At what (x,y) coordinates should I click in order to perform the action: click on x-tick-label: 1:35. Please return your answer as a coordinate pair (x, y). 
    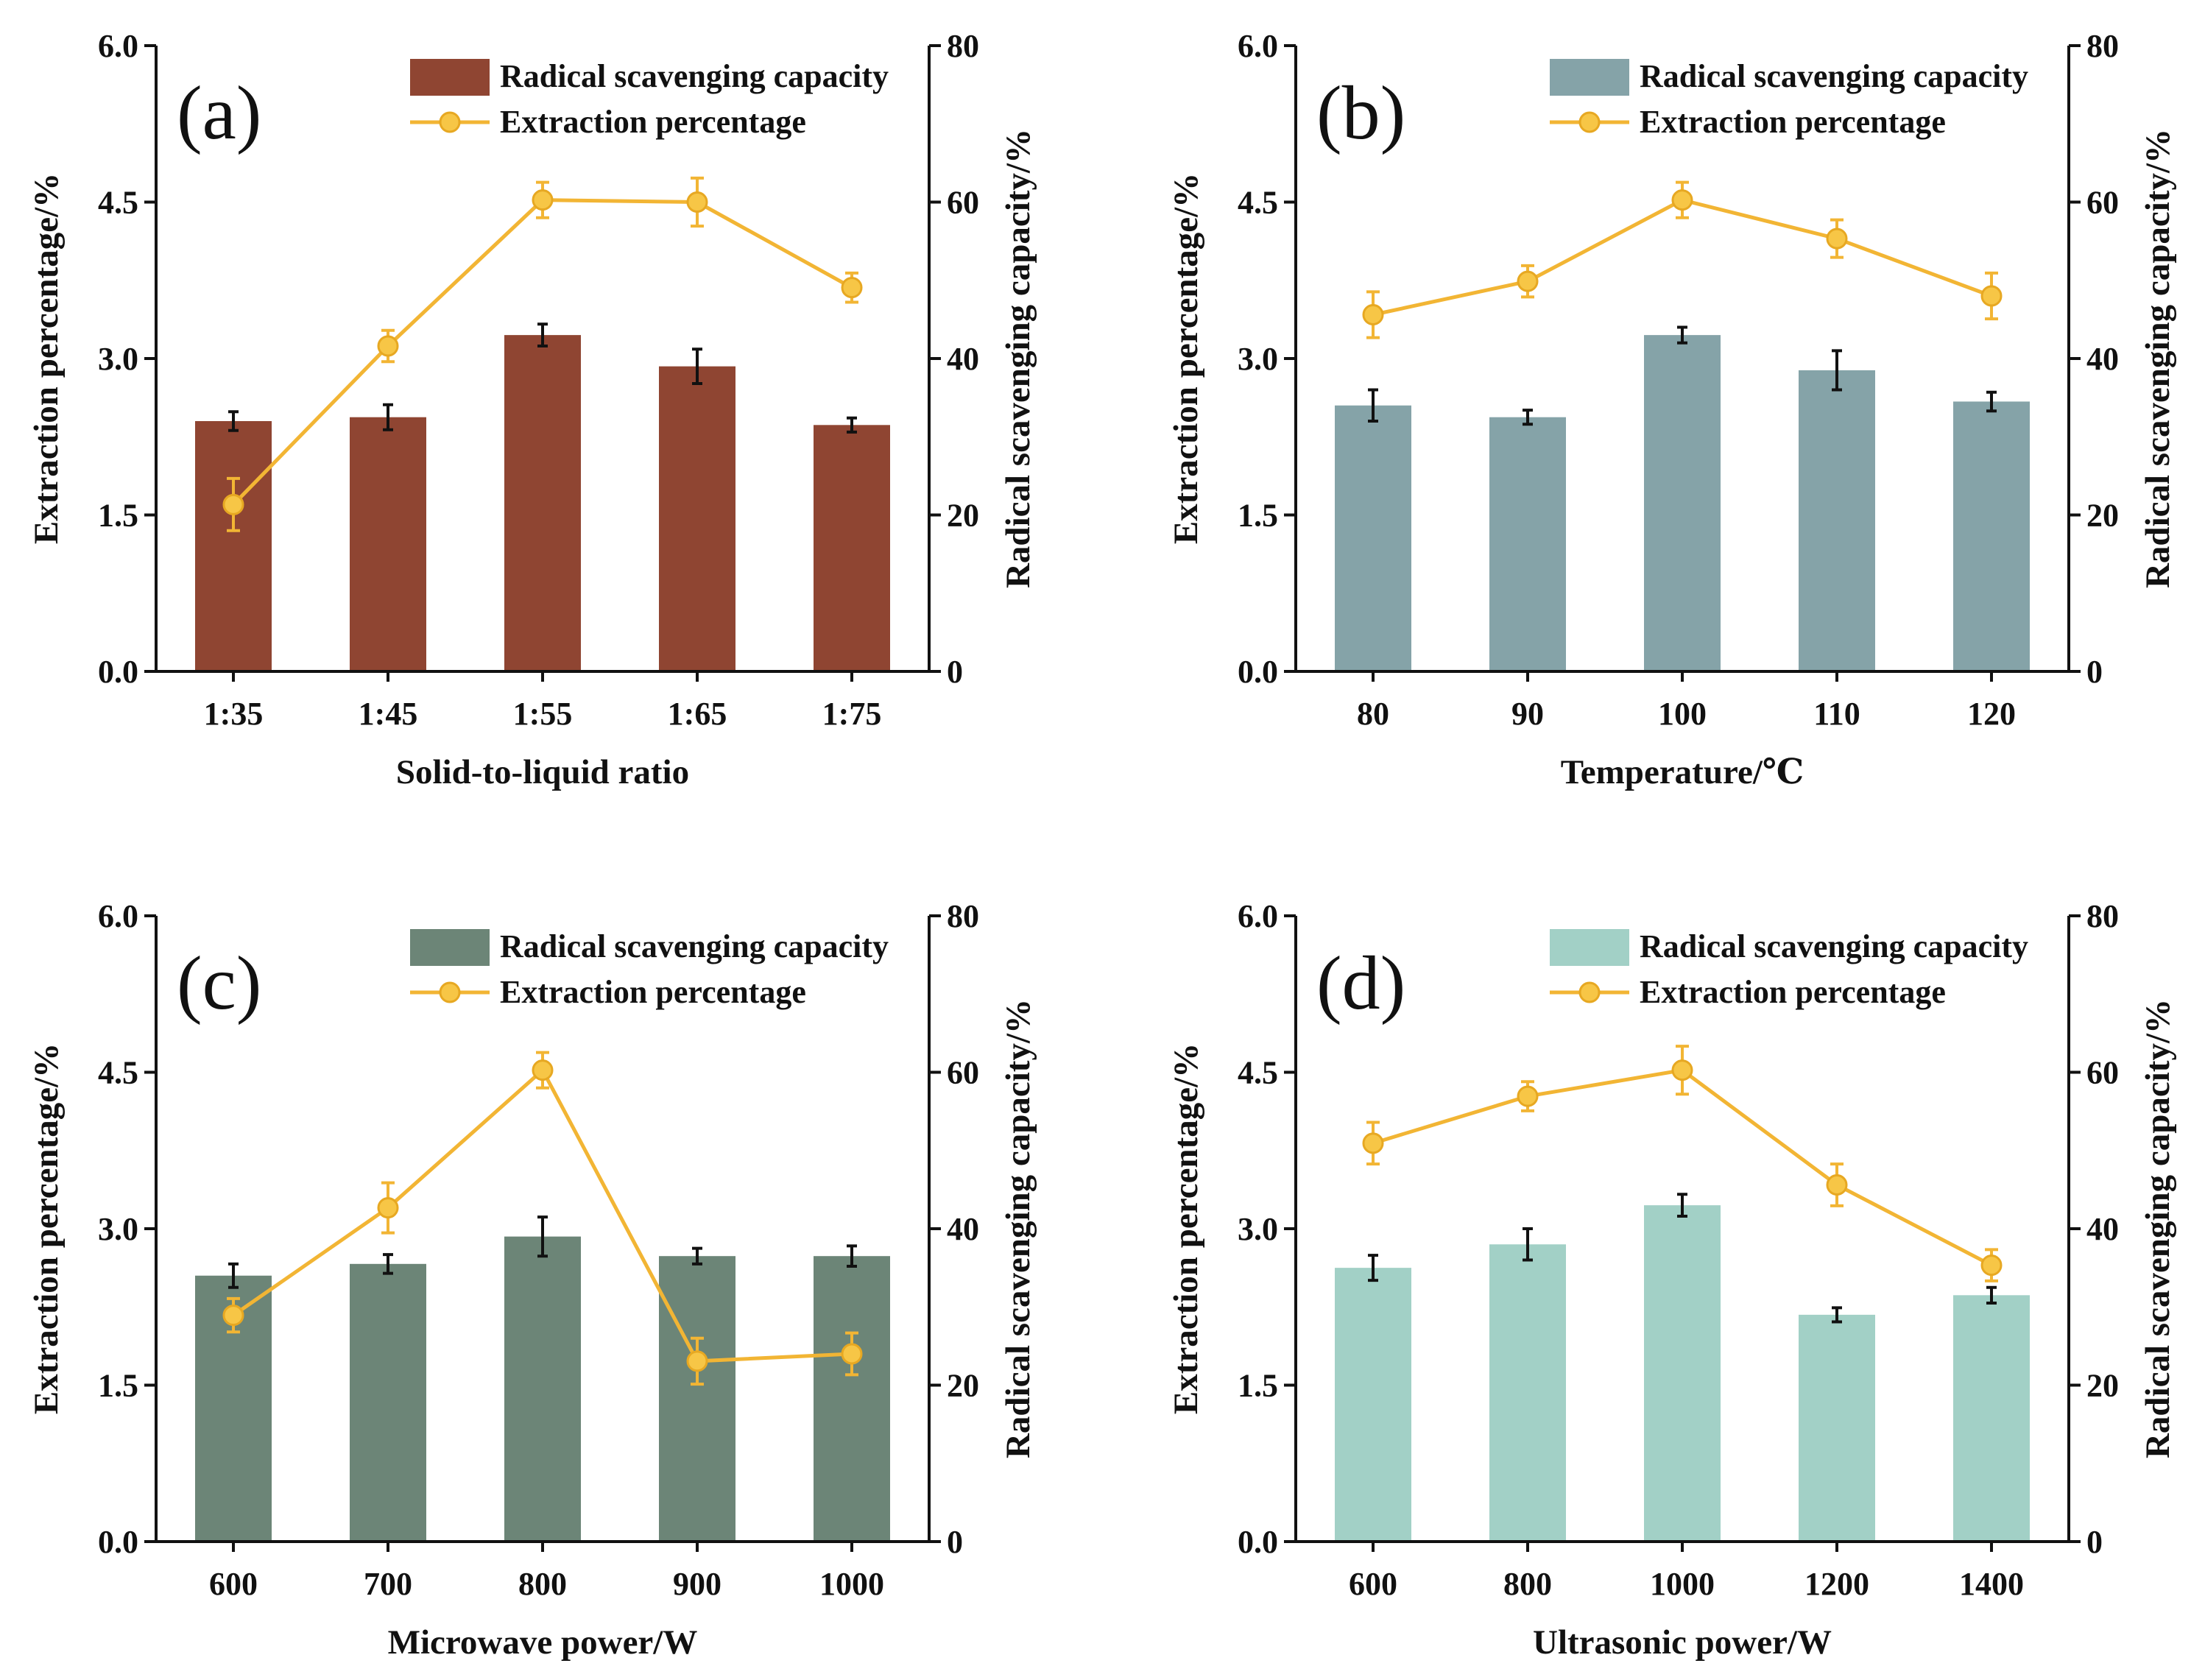
    Looking at the image, I should click on (234, 714).